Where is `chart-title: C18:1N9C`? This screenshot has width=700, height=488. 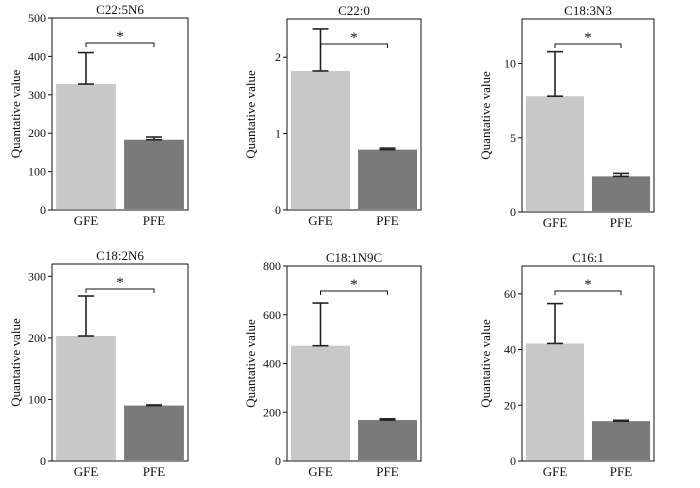 chart-title: C18:1N9C is located at coordinates (354, 257).